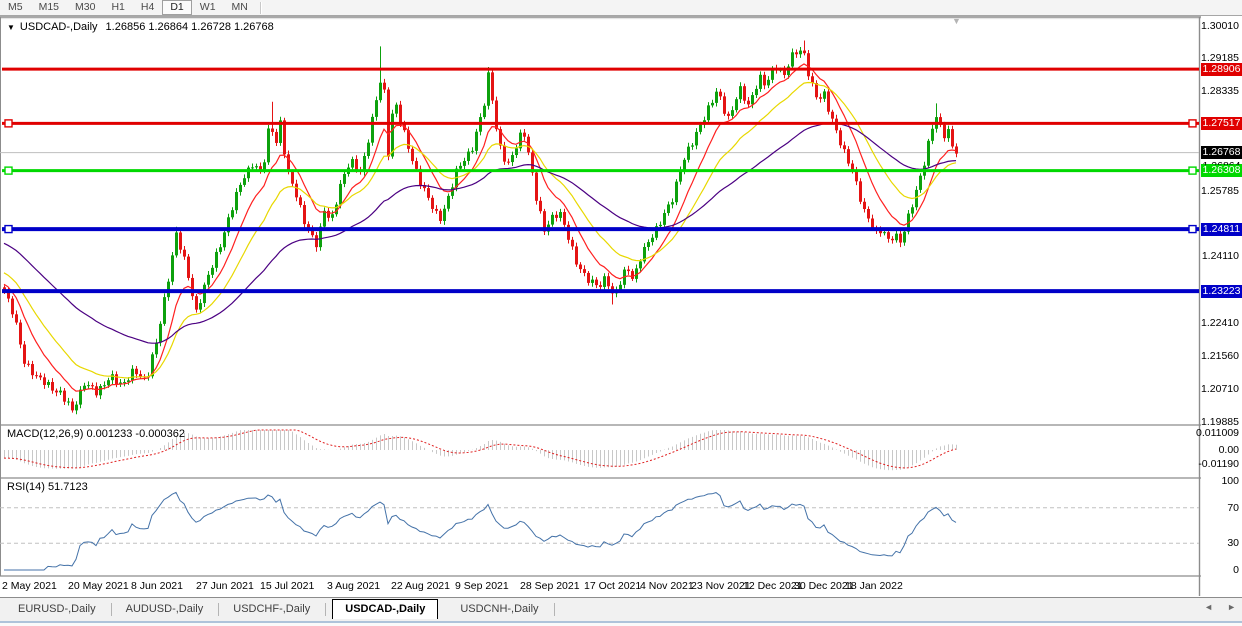 This screenshot has width=1242, height=626. Describe the element at coordinates (287, 586) in the screenshot. I see `date-label: 15 Jul 2021` at that location.